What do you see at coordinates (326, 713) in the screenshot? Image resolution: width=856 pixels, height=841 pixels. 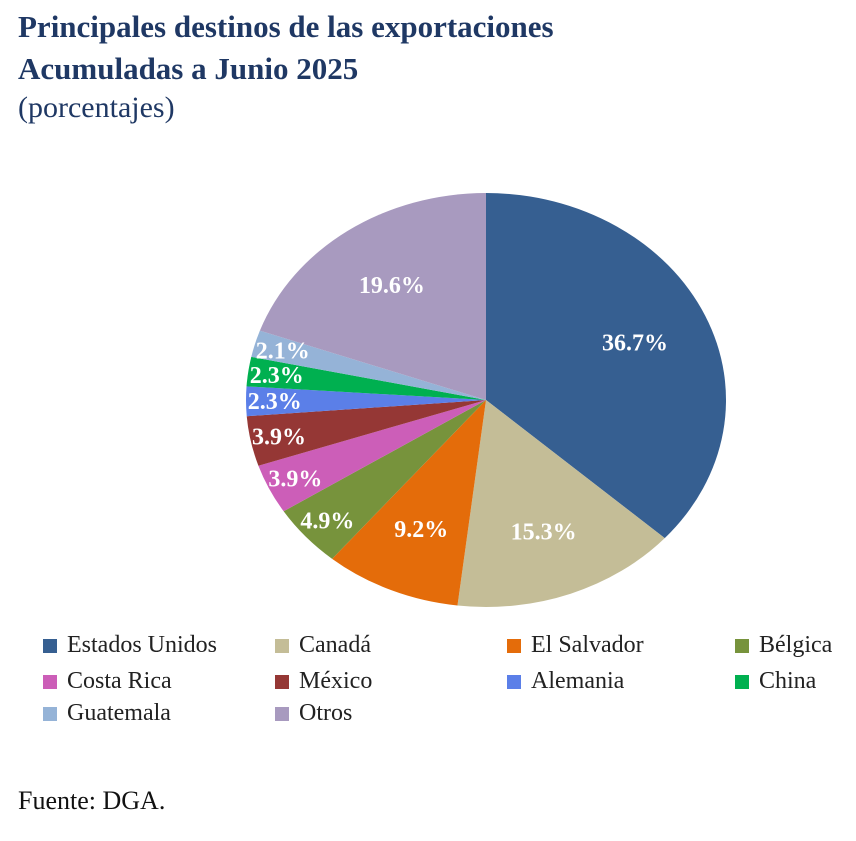 I see `legend-label: Otros` at bounding box center [326, 713].